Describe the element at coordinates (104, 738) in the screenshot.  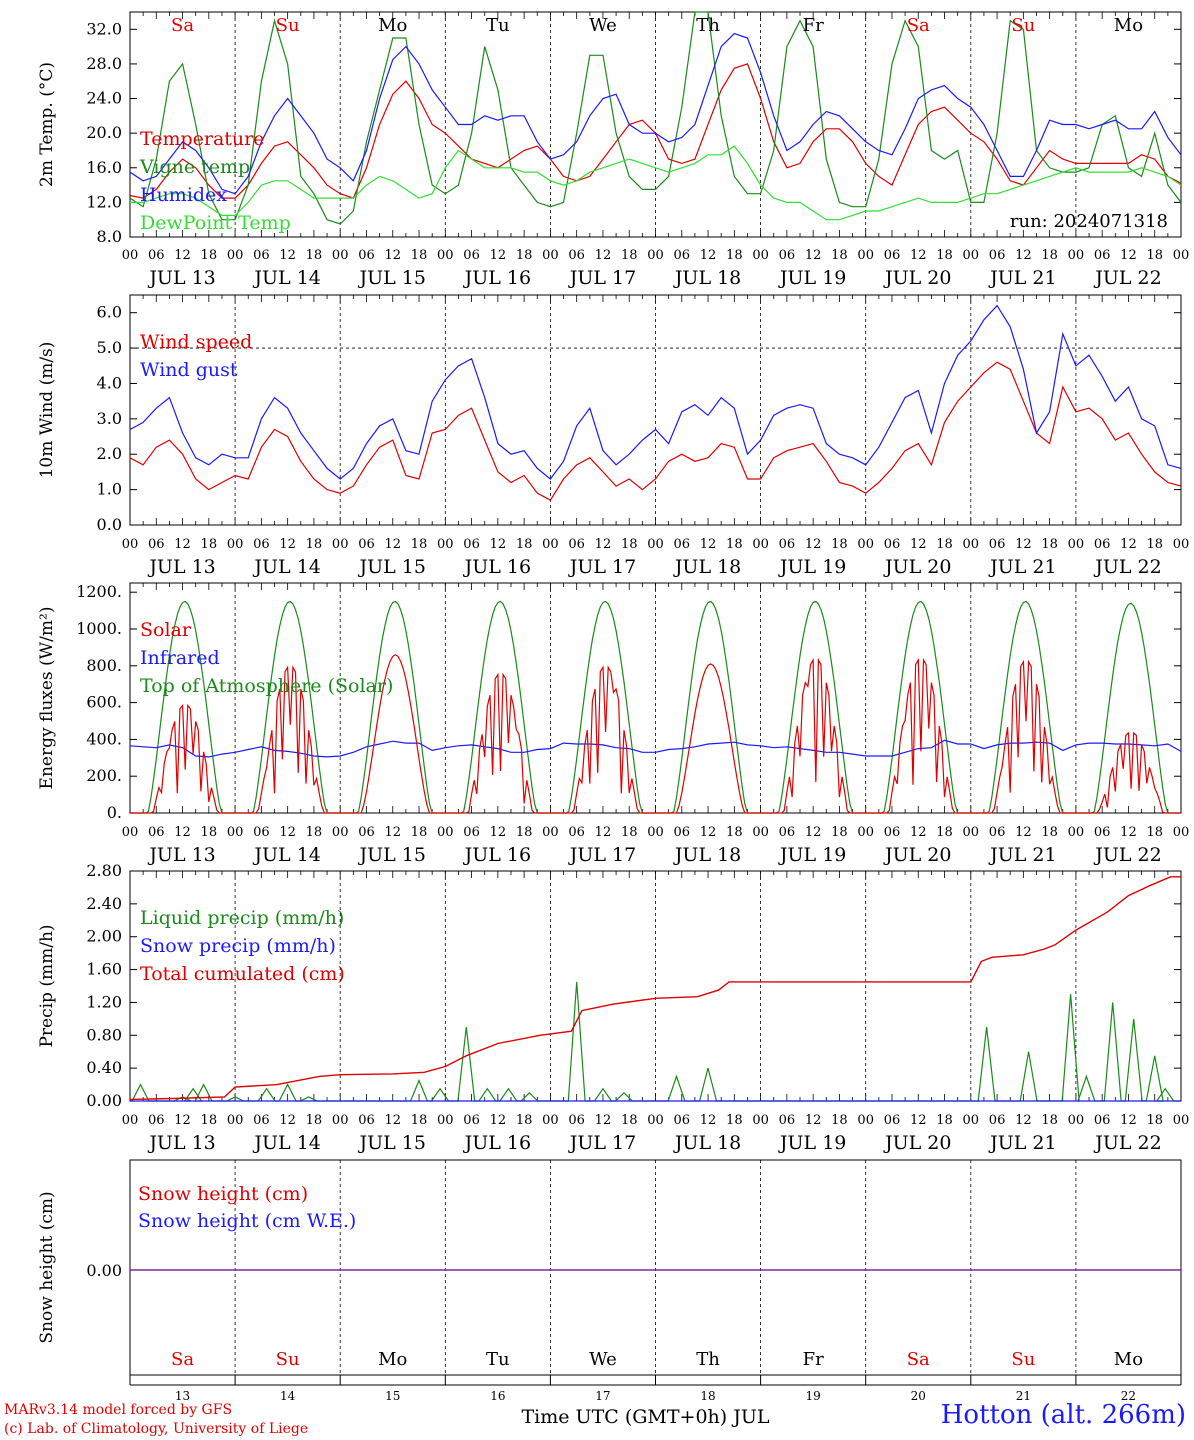
I see `y-tick-label: 400.` at that location.